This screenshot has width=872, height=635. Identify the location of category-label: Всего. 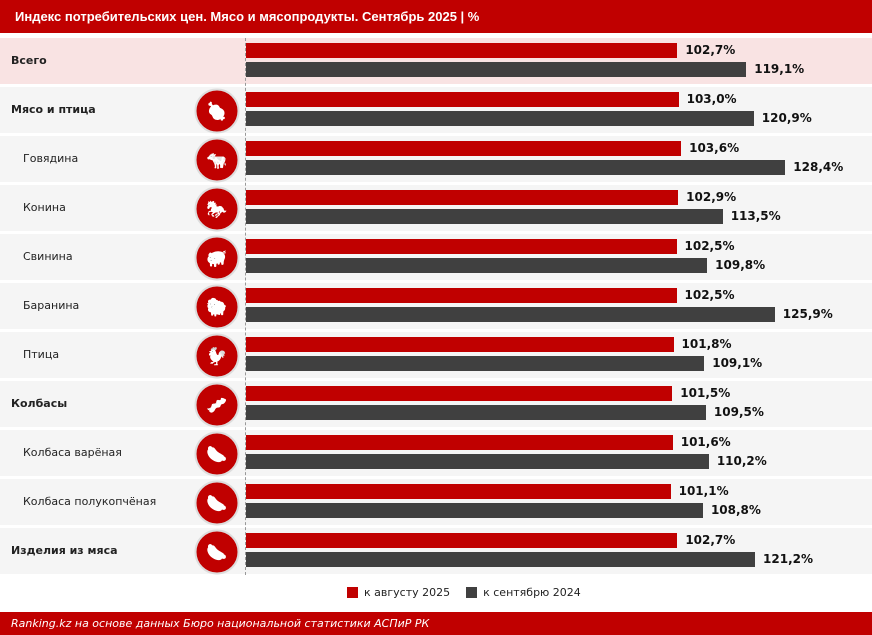
(29, 60).